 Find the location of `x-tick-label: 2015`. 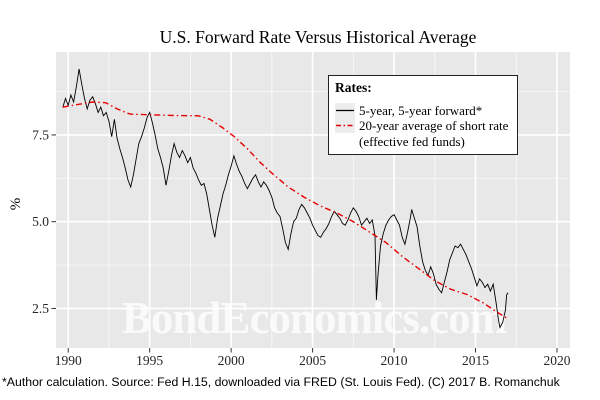

x-tick-label: 2015 is located at coordinates (475, 360).